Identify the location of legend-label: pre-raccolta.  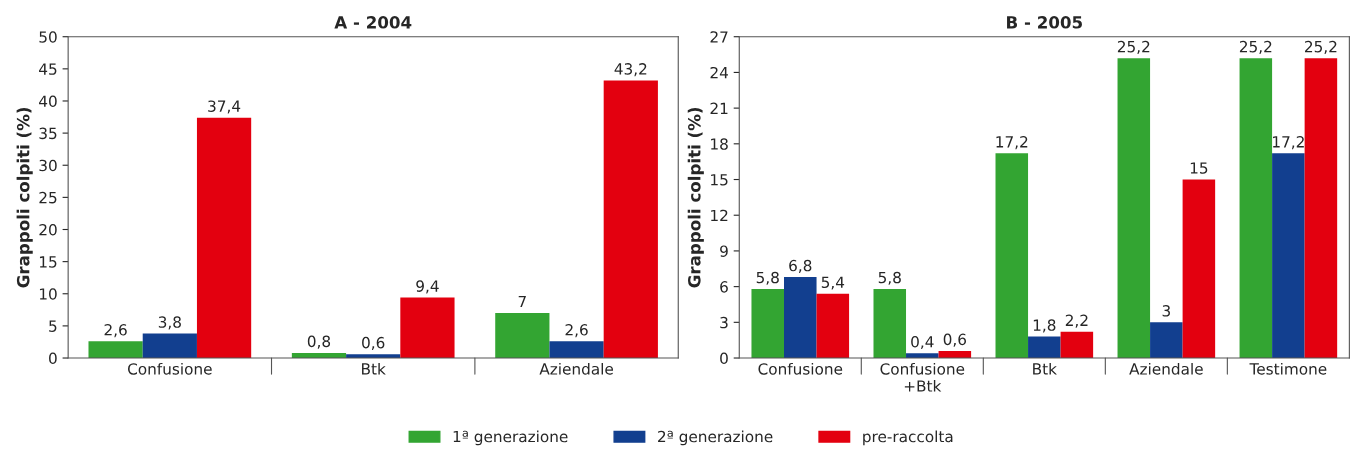
(908, 438).